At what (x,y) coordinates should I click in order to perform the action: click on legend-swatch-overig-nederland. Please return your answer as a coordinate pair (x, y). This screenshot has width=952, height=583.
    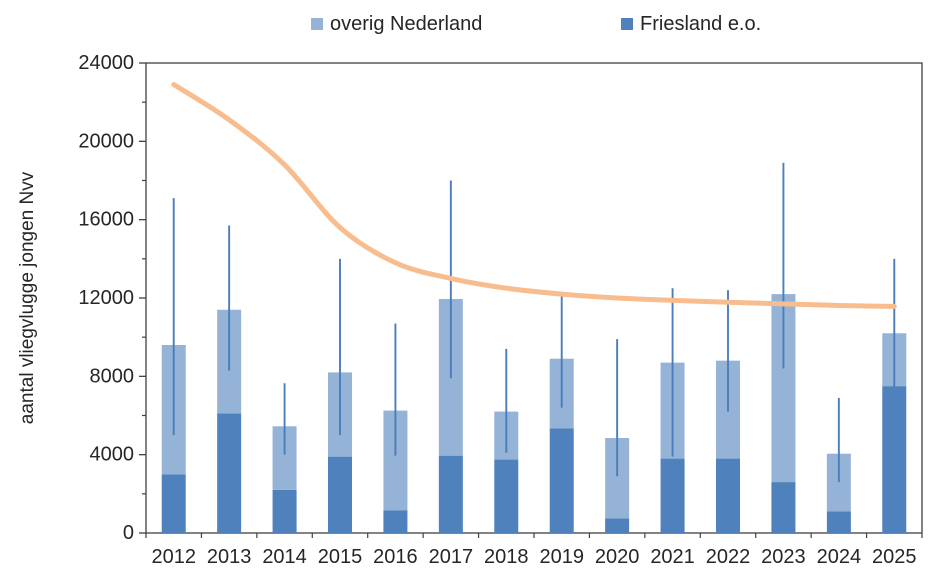
    Looking at the image, I should click on (317, 24).